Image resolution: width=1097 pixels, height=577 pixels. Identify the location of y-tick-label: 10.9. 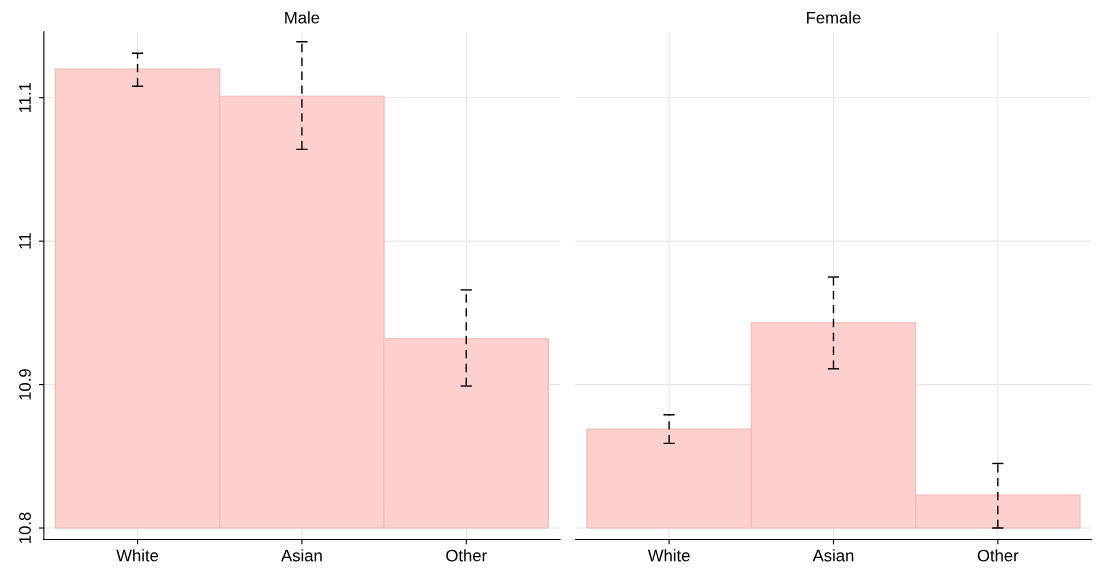
(25, 384).